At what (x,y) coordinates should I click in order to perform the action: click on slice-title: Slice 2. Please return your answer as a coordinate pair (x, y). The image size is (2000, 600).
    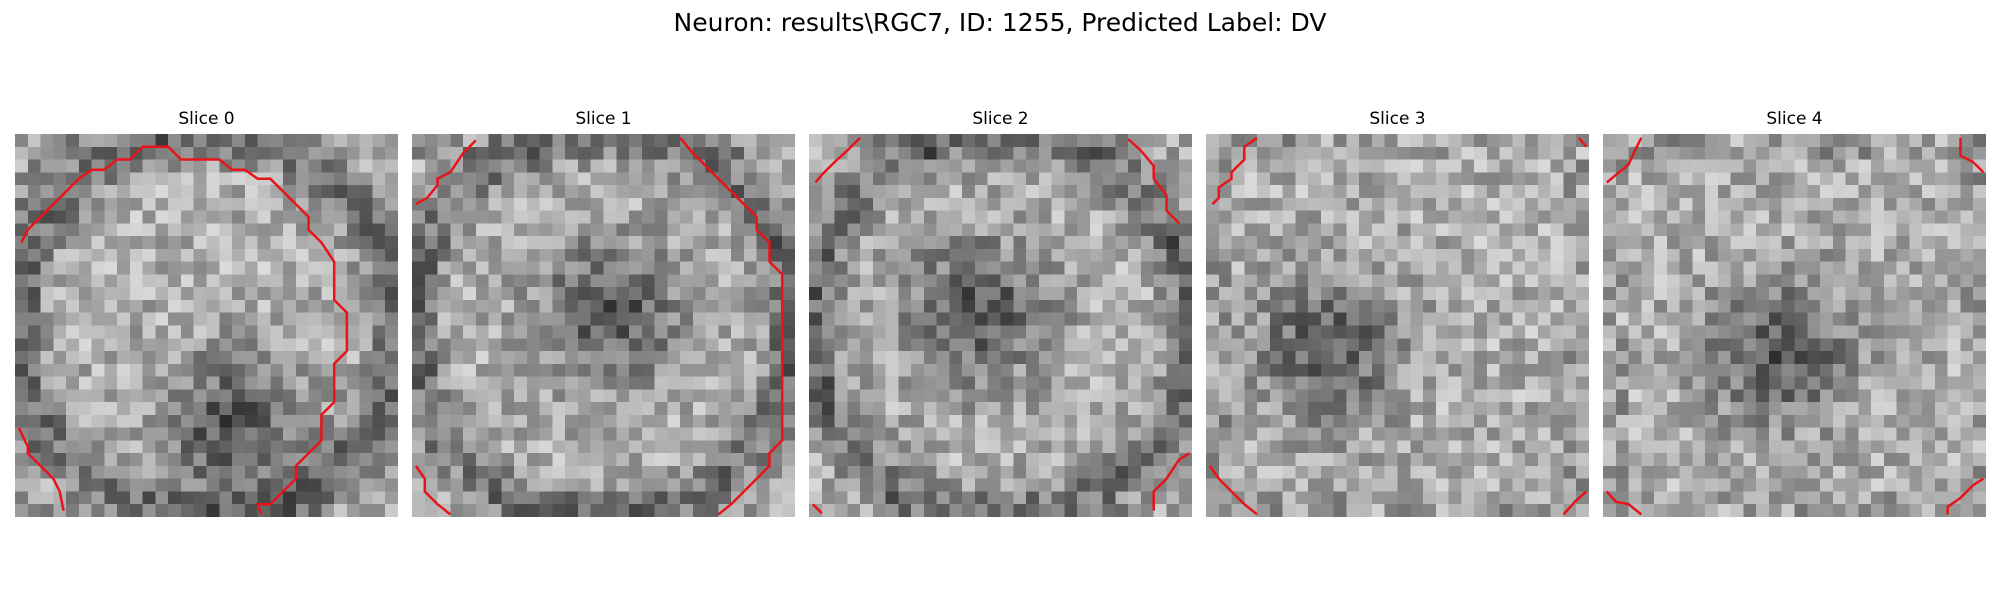
    Looking at the image, I should click on (1000, 119).